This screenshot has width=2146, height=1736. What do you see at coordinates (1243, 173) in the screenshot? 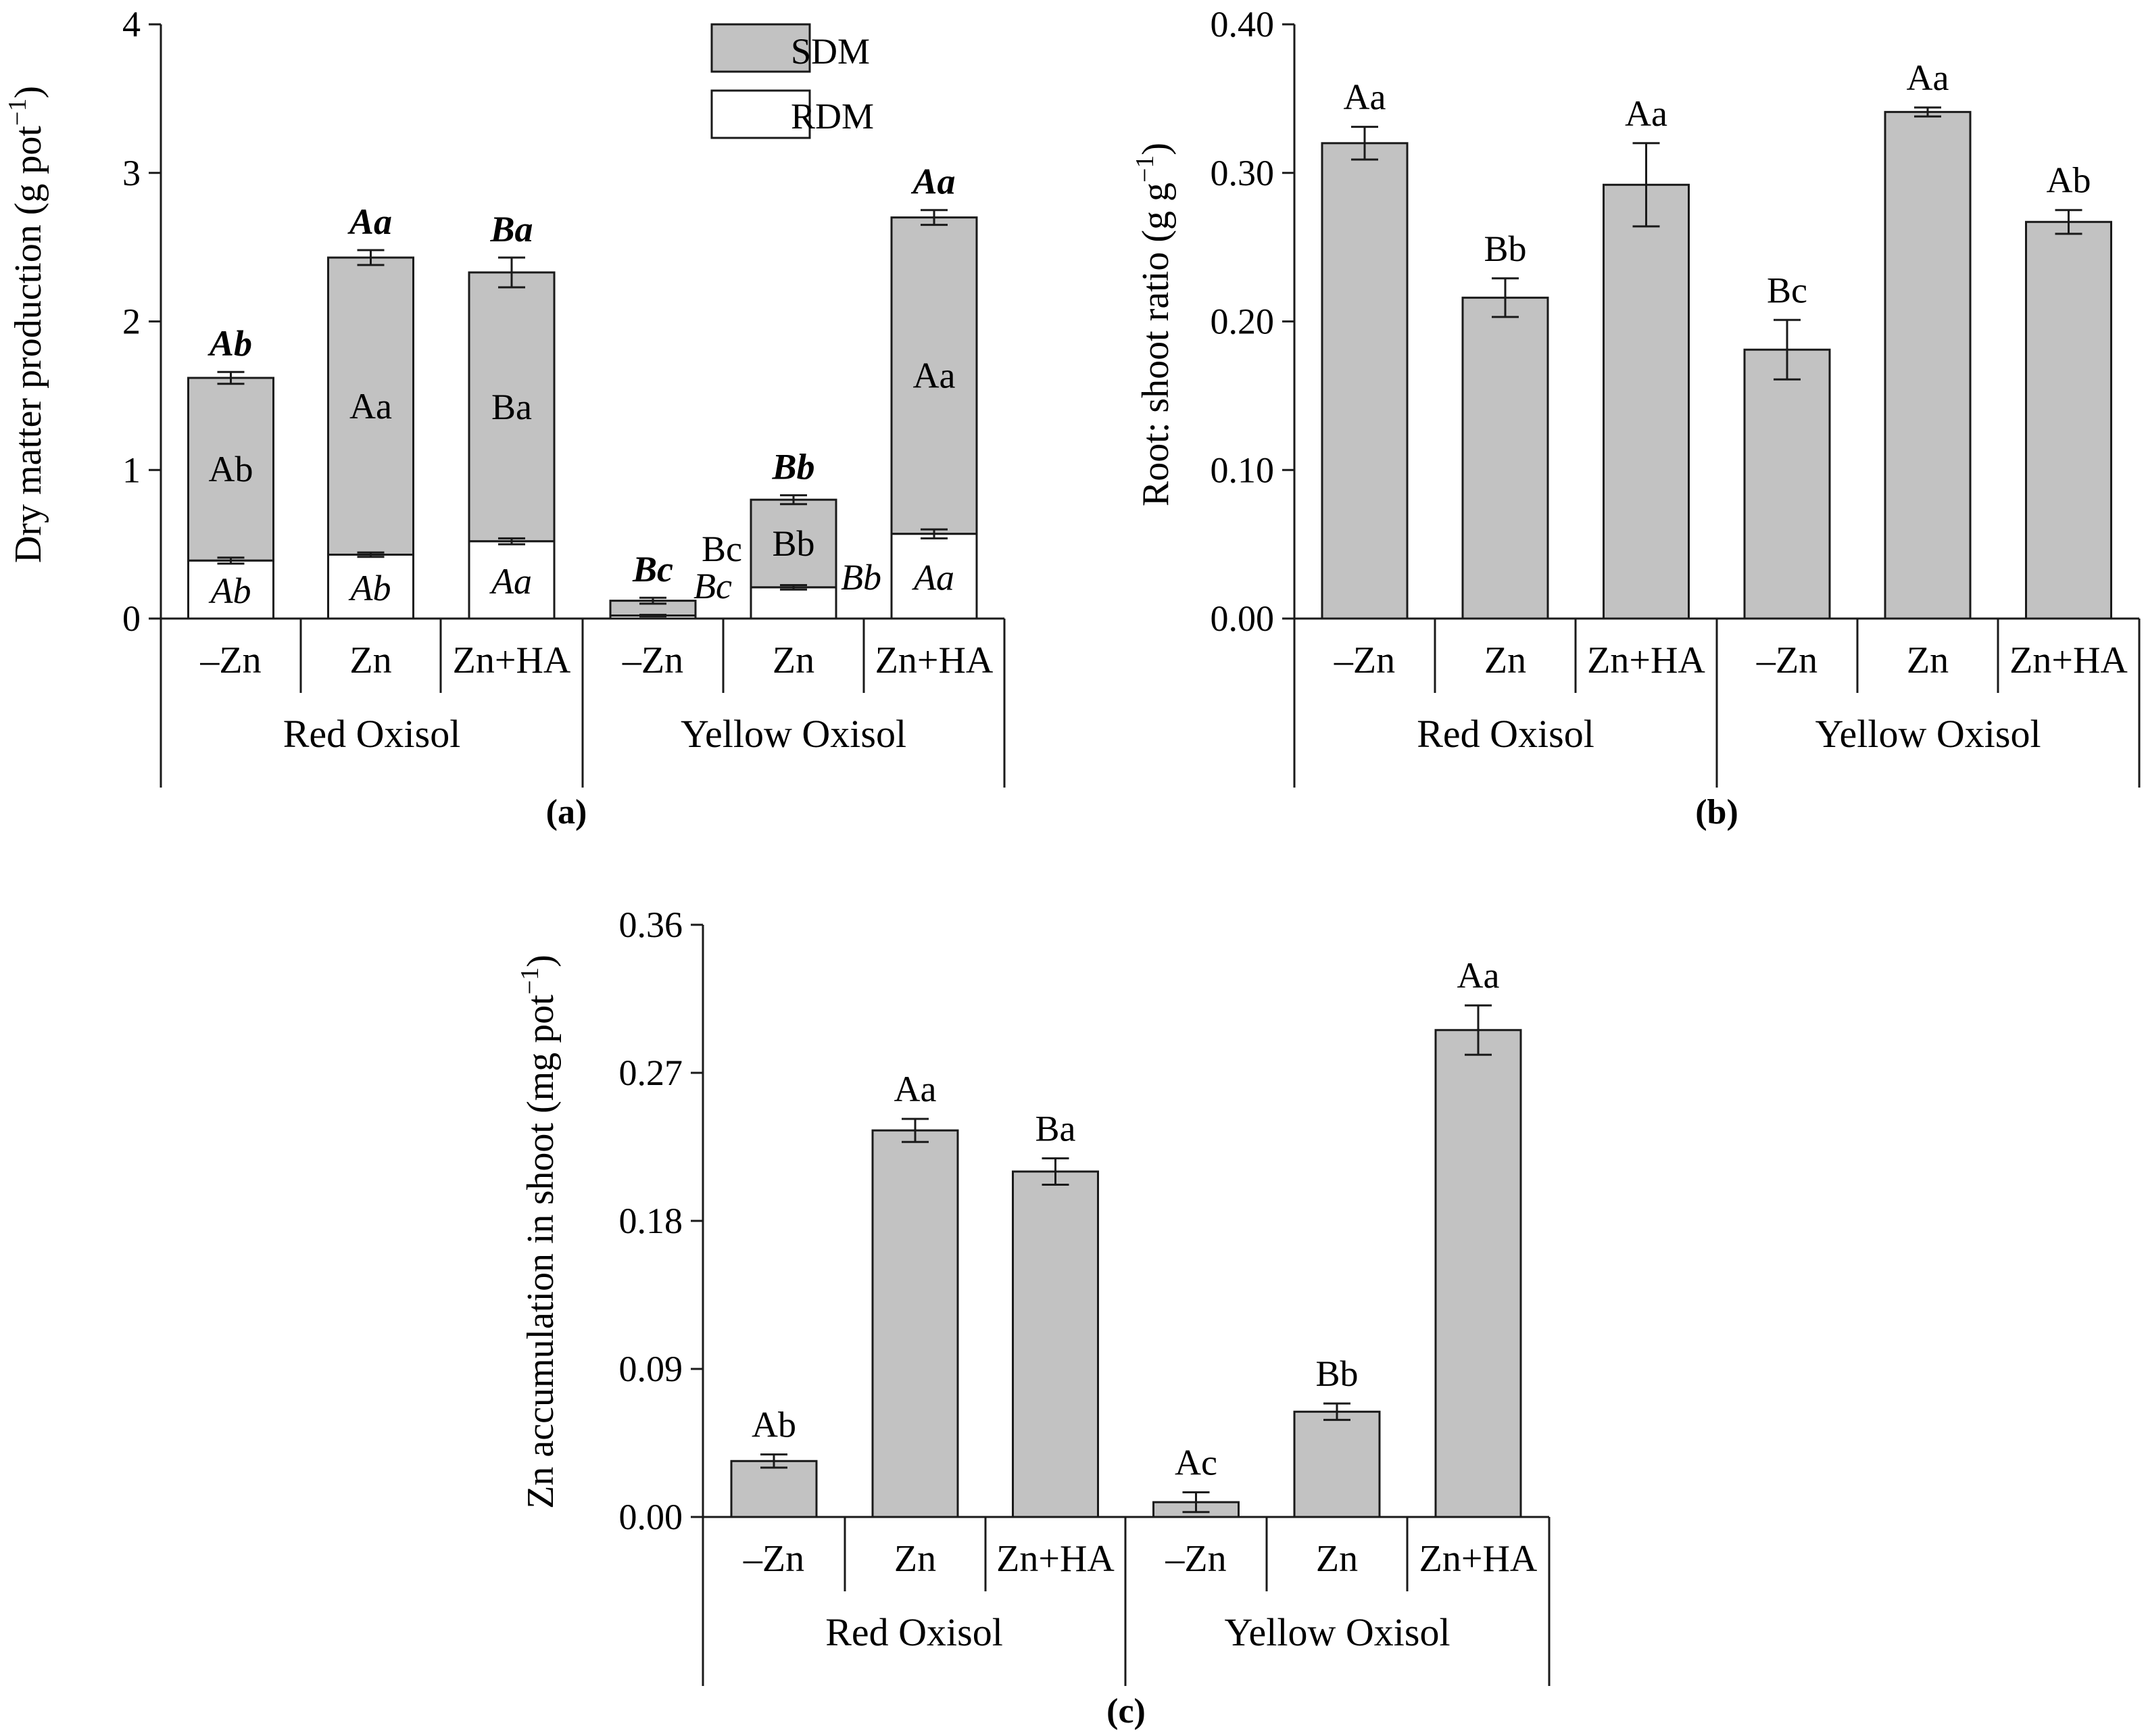
I see `panel-b-y-tick-label: 0.30` at bounding box center [1243, 173].